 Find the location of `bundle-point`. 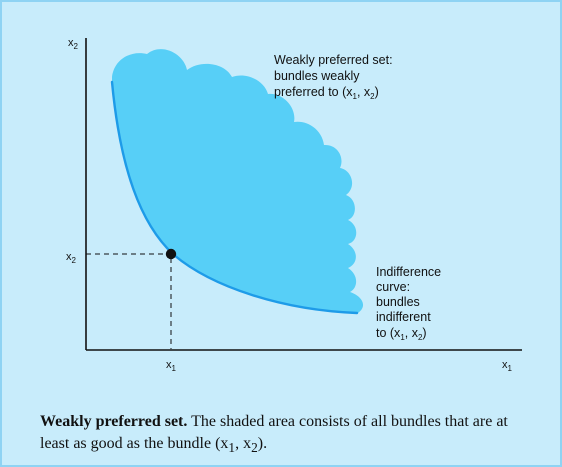

bundle-point is located at coordinates (171, 254).